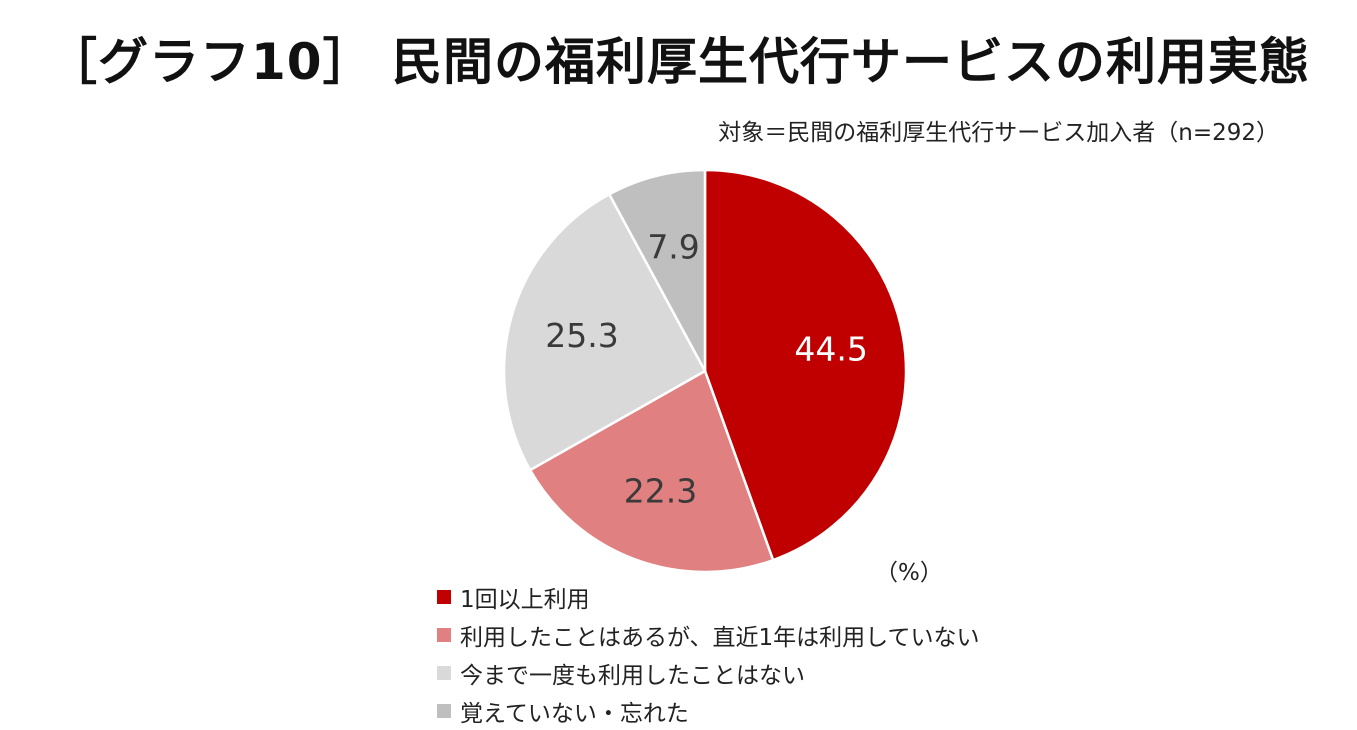  I want to click on legend-item-1: 1回以上利用, so click(708, 597).